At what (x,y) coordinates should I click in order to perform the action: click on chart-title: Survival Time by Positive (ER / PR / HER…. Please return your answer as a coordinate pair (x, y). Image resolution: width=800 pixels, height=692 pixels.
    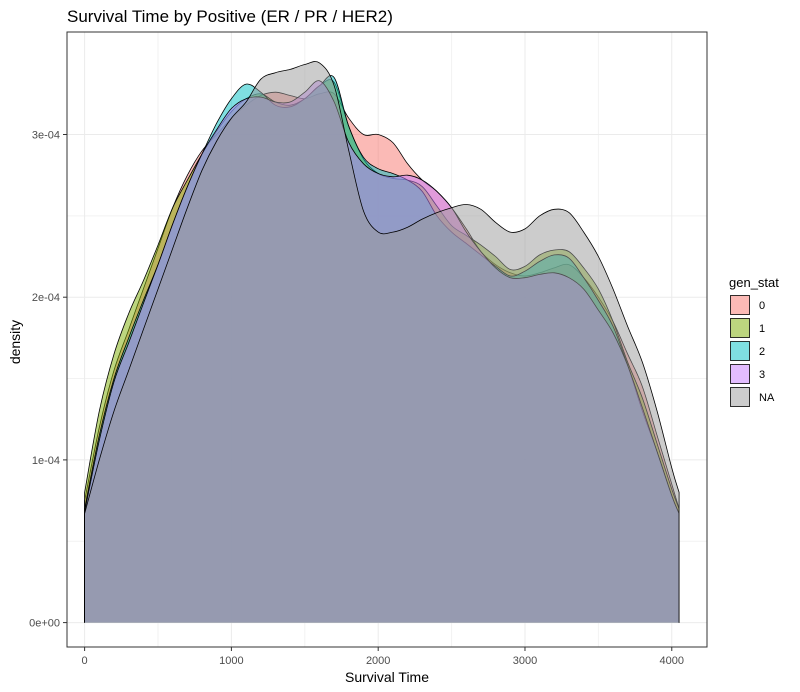
    Looking at the image, I should click on (230, 16).